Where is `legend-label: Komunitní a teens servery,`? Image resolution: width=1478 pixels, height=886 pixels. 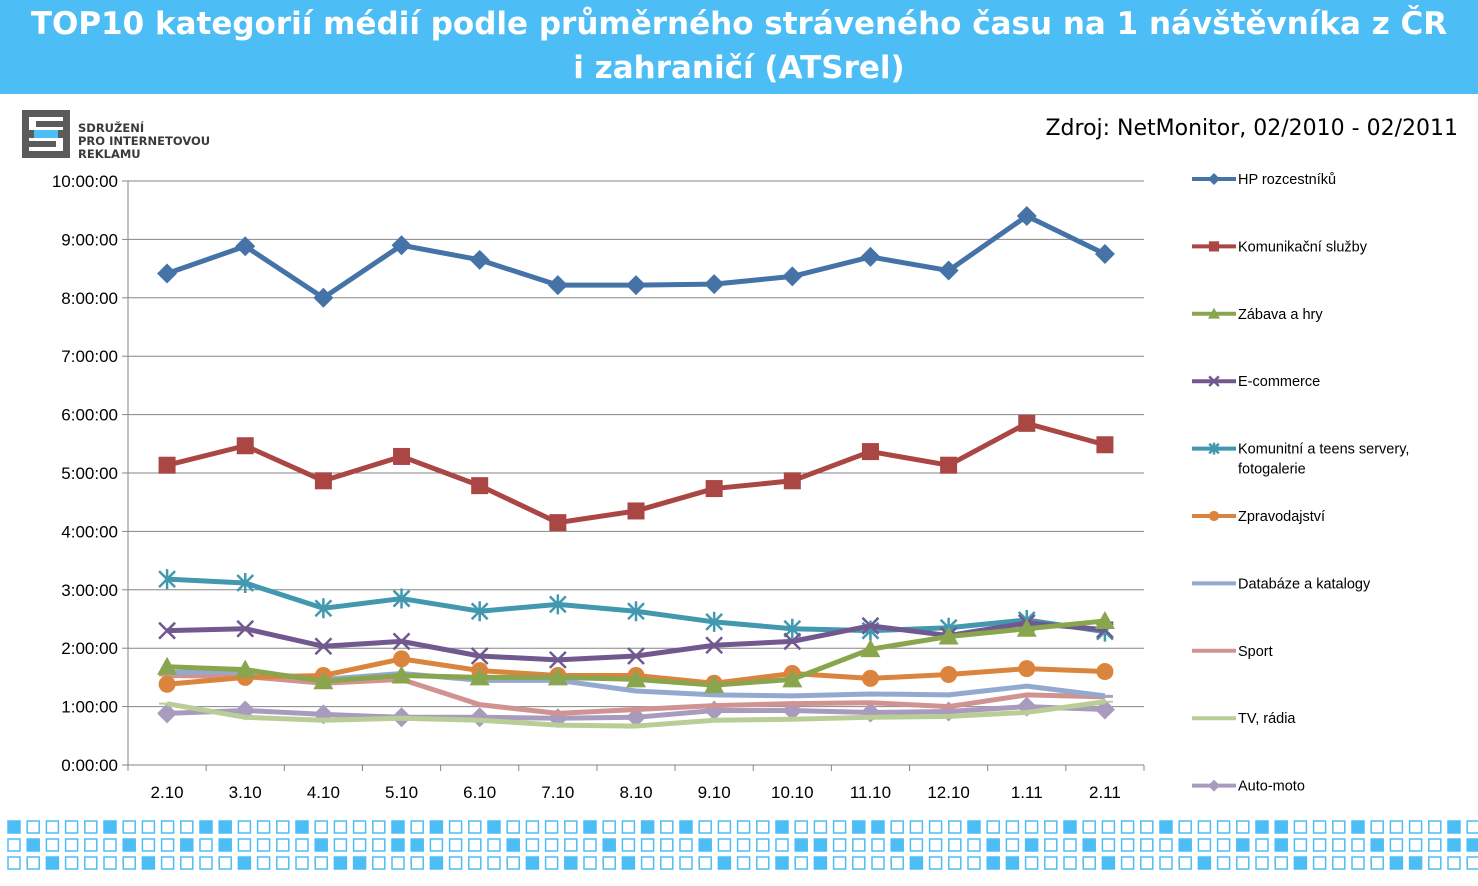 legend-label: Komunitní a teens servery, is located at coordinates (1323, 450).